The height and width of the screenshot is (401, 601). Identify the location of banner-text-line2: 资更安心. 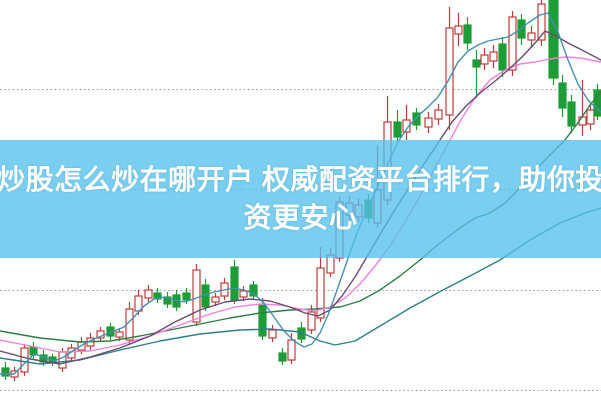
(300, 217).